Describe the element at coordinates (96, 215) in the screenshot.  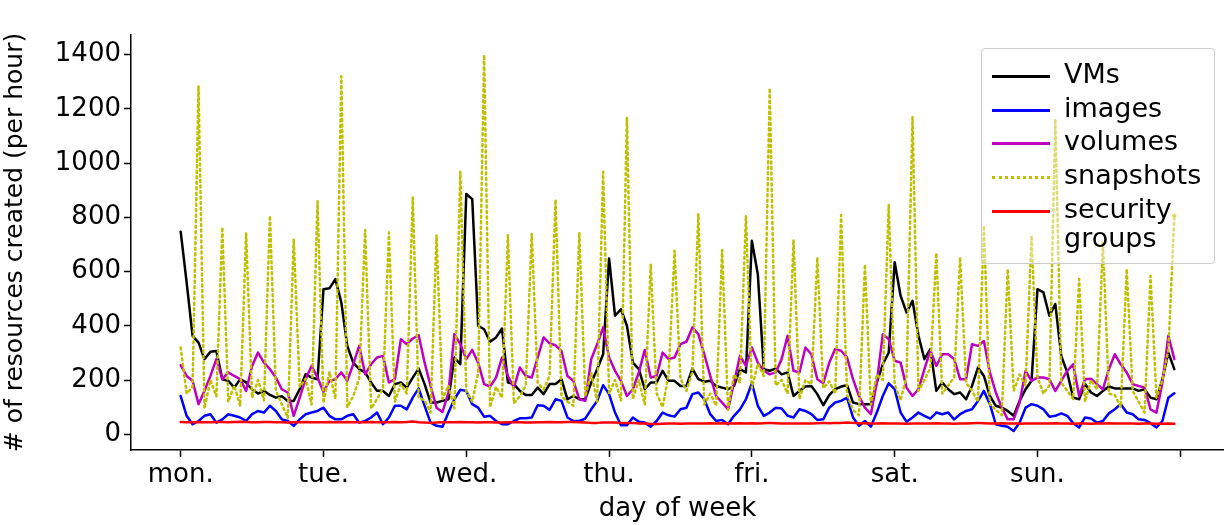
I see `y-tick-label: 800` at that location.